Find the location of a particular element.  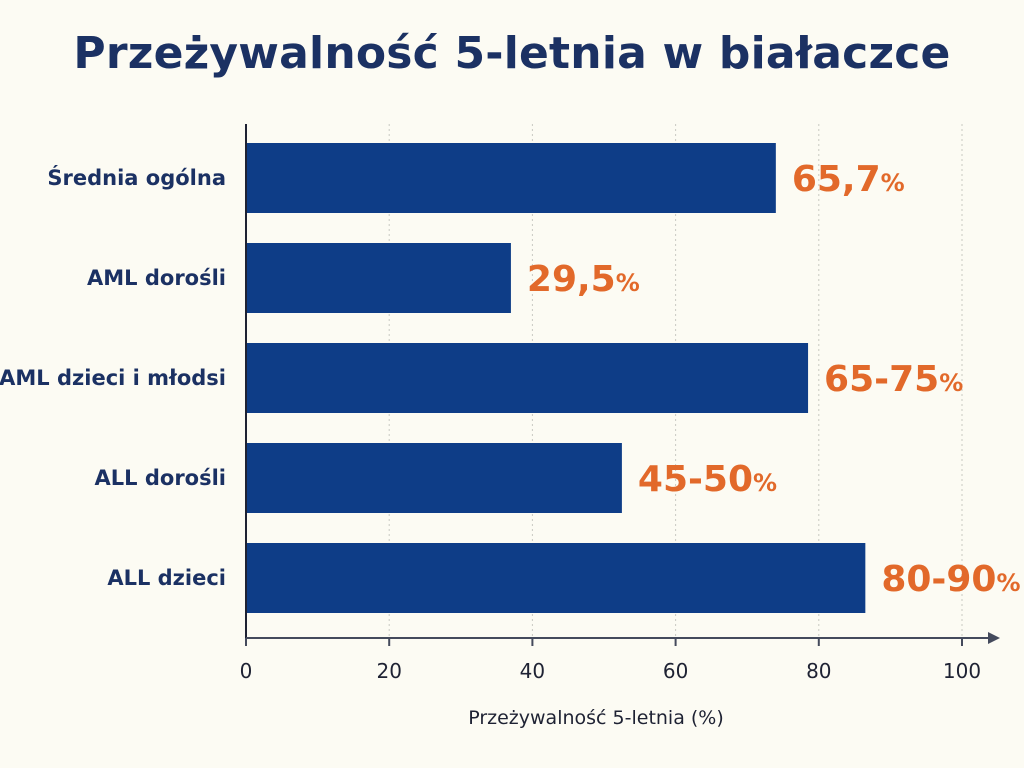

x-tick-label: 80 is located at coordinates (818, 671).